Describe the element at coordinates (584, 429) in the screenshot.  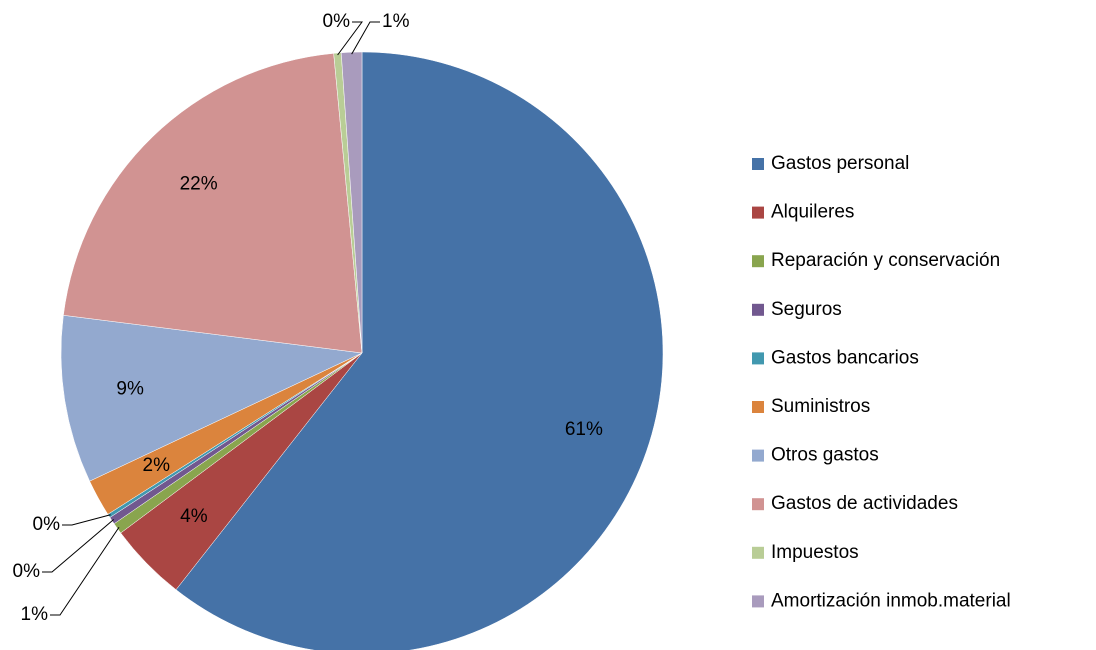
I see `data-label: 61%` at that location.